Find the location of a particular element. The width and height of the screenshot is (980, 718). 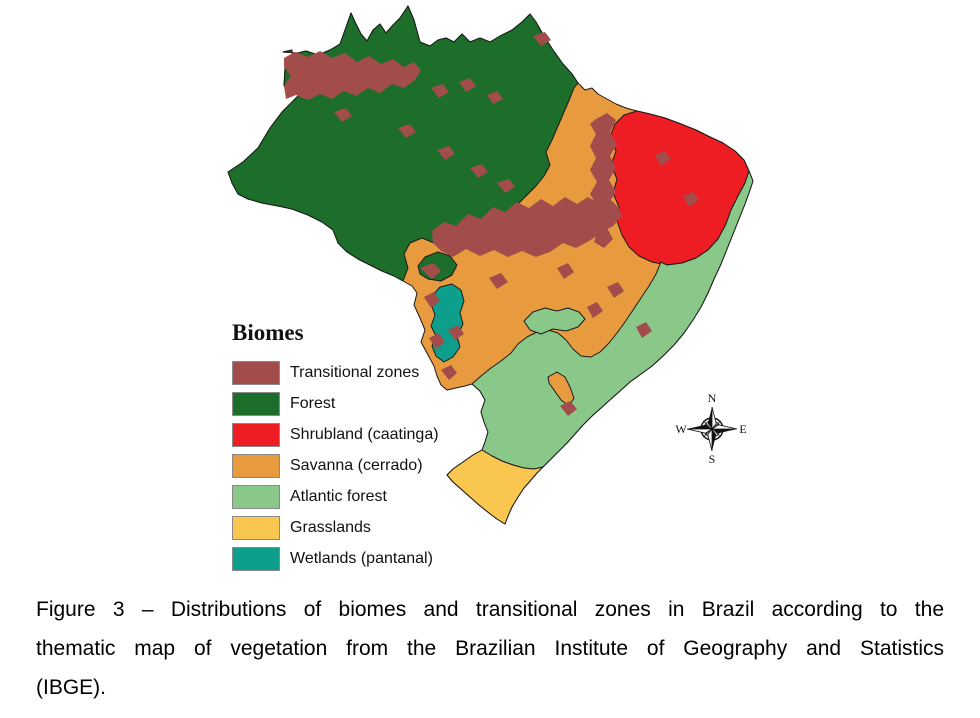

legend-item-savanna: Savanna (cerrado) is located at coordinates (335, 466).